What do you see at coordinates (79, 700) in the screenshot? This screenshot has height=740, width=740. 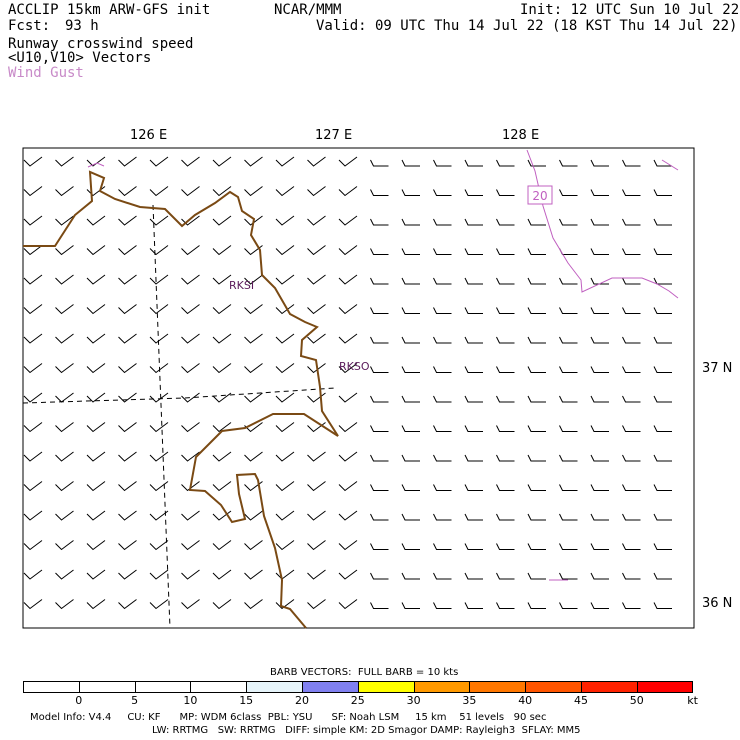 I see `colorbar-tick-label: 0` at bounding box center [79, 700].